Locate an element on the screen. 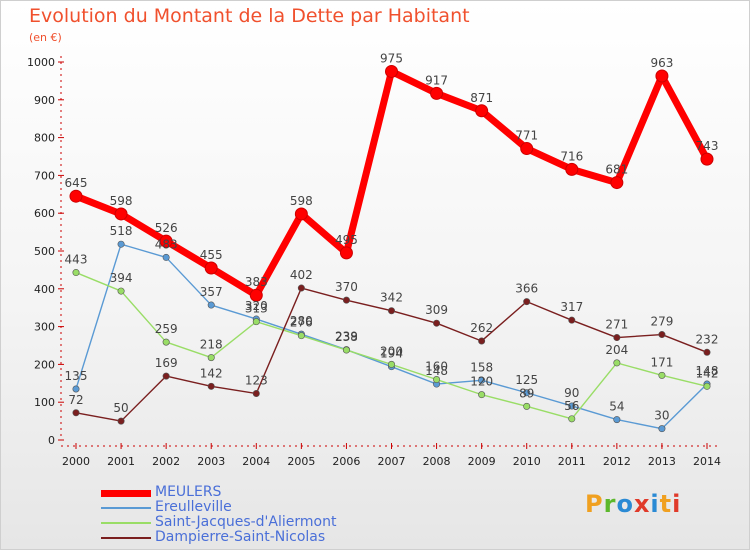  y-tick-label: 500 is located at coordinates (44, 251).